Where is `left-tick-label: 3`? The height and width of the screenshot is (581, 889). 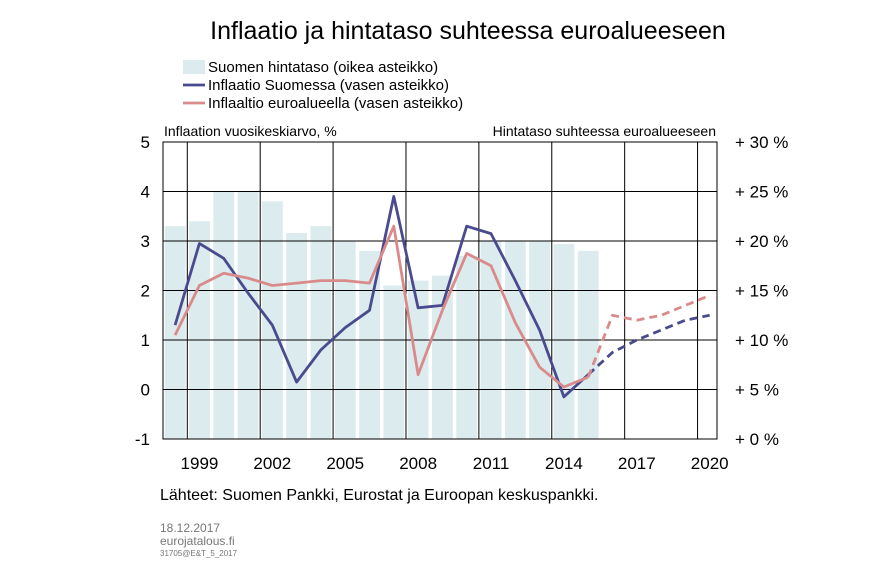 left-tick-label: 3 is located at coordinates (145, 241).